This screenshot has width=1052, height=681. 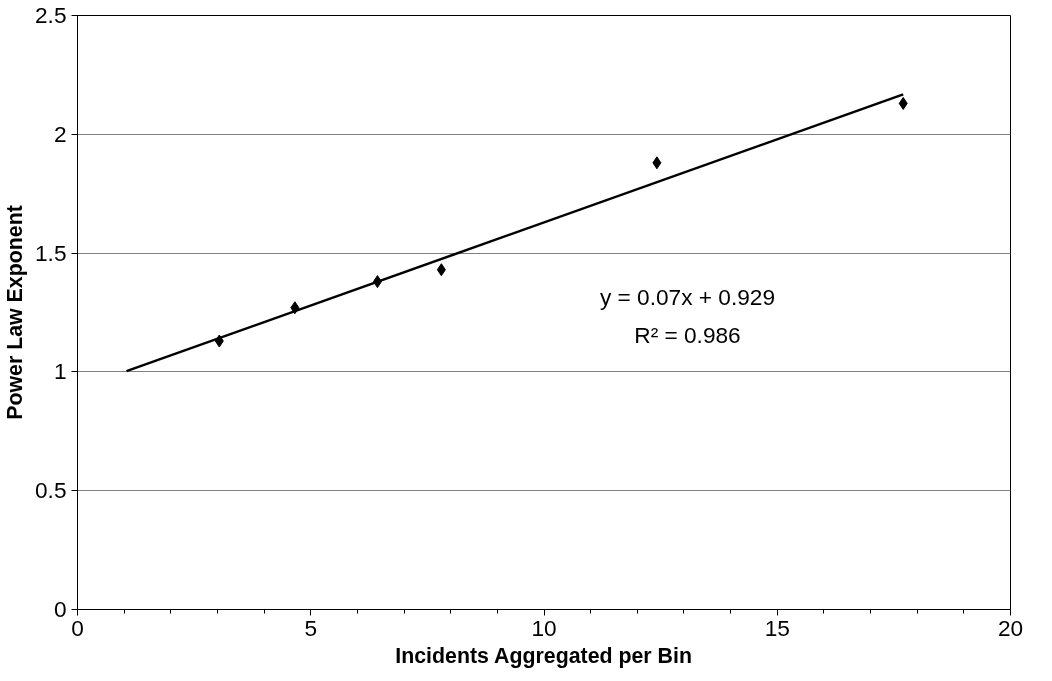 What do you see at coordinates (777, 627) in the screenshot?
I see `x-tick-label: 15` at bounding box center [777, 627].